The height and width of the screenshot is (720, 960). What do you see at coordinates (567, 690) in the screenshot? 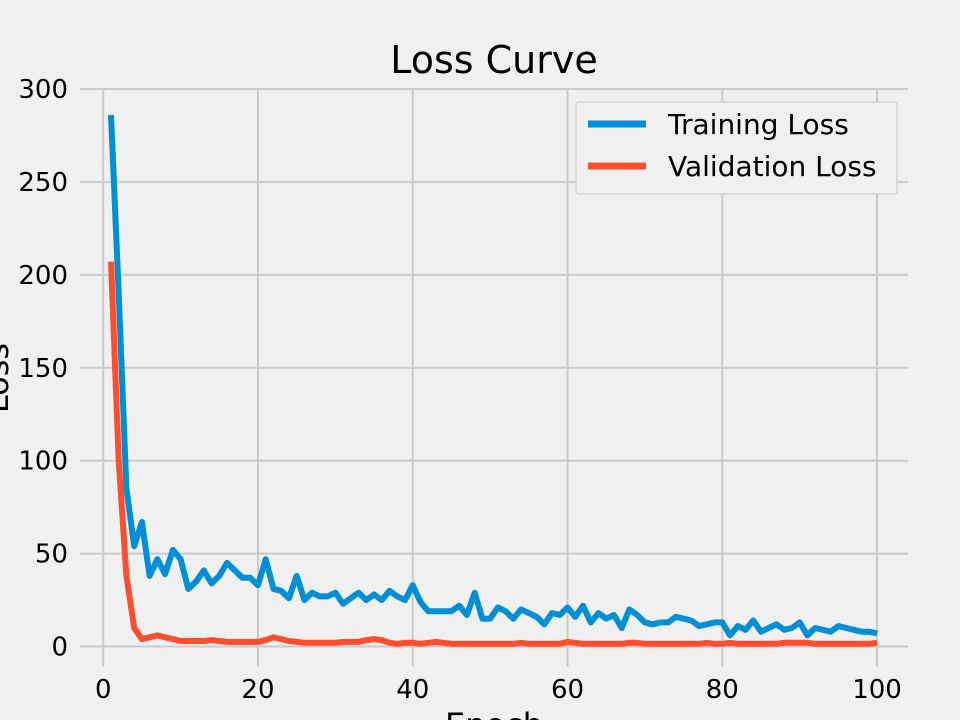
I see `x-tick-label: 60` at bounding box center [567, 690].